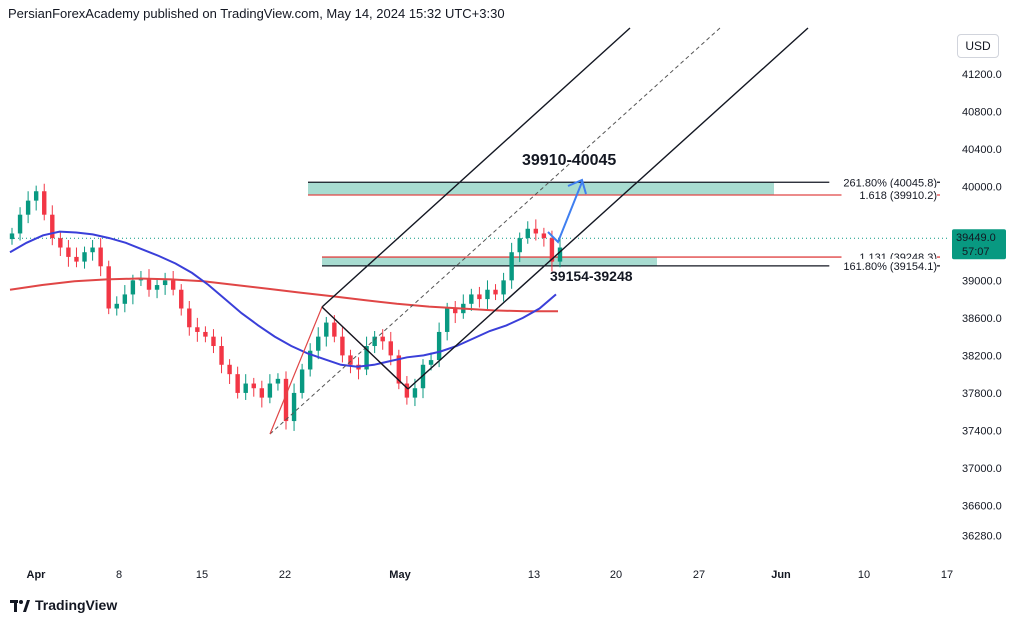  I want to click on y-tick-label: 36600.0, so click(982, 506).